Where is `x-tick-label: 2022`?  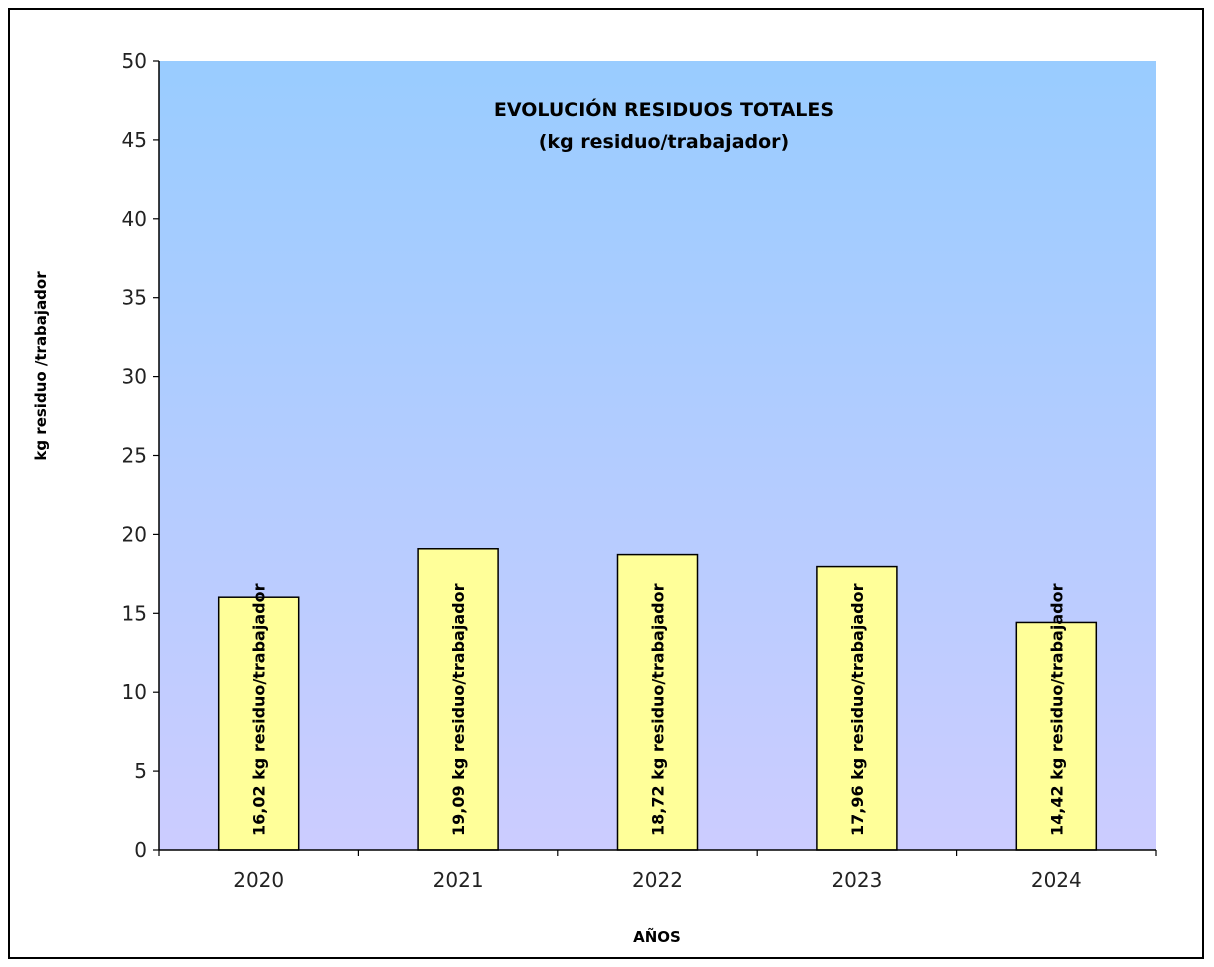 x-tick-label: 2022 is located at coordinates (657, 880).